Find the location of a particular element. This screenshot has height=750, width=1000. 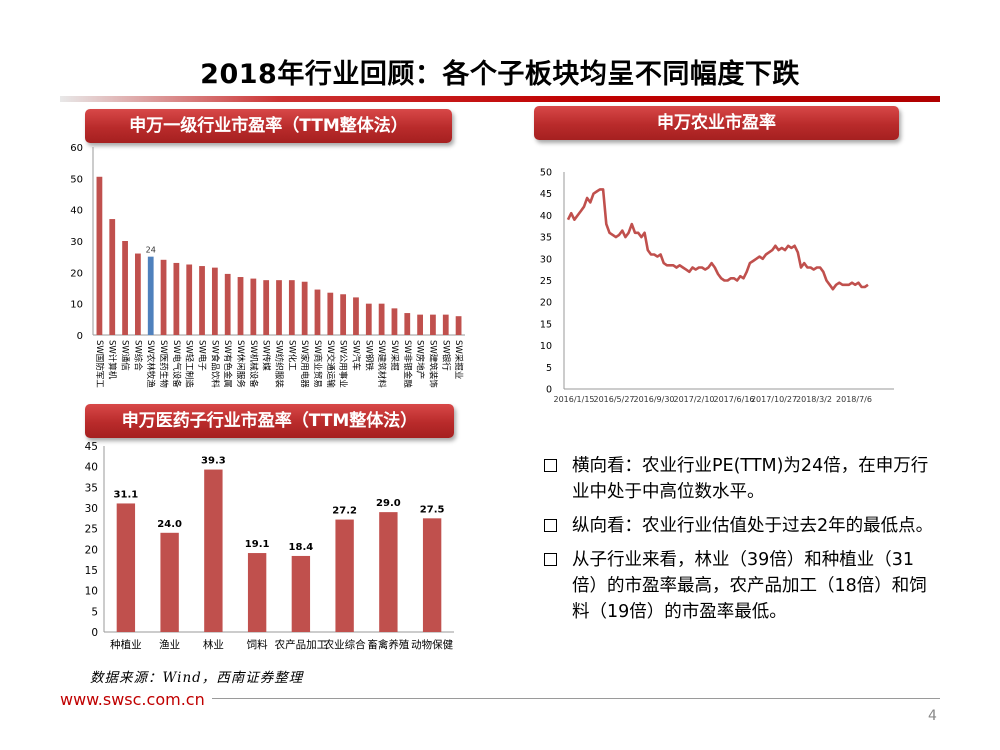

x-tick-label: 2016/1/15 is located at coordinates (573, 399).